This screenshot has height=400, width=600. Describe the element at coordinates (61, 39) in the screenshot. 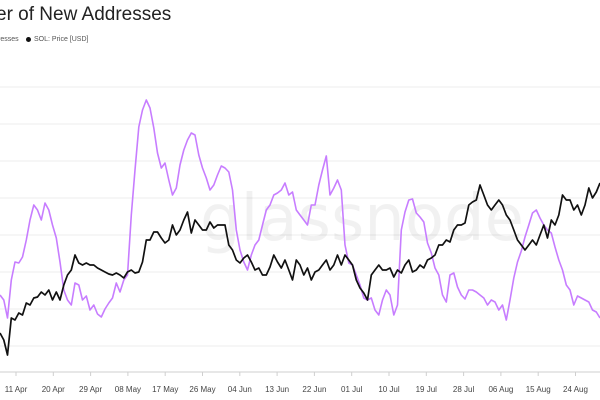

I see `legend-label-sol-price: SOL: Price [USD]` at that location.